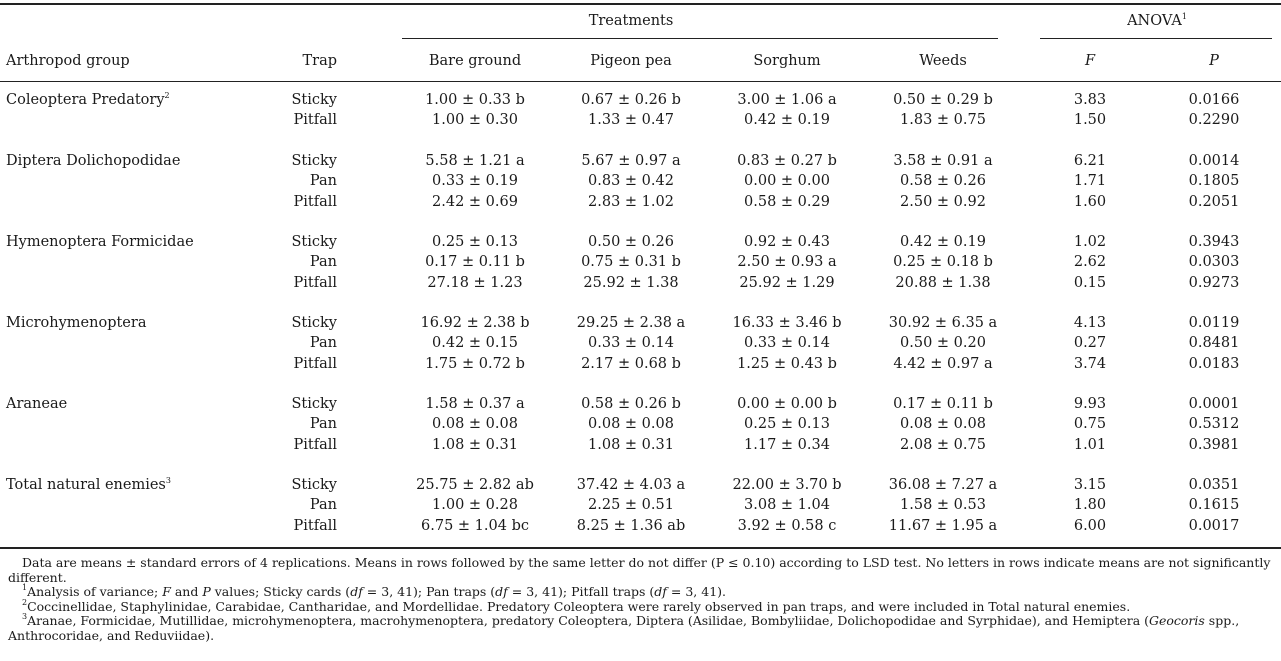 This screenshot has height=661, width=1281. What do you see at coordinates (943, 444) in the screenshot?
I see `cell-weeds: 2.08 ± 0.75` at bounding box center [943, 444].